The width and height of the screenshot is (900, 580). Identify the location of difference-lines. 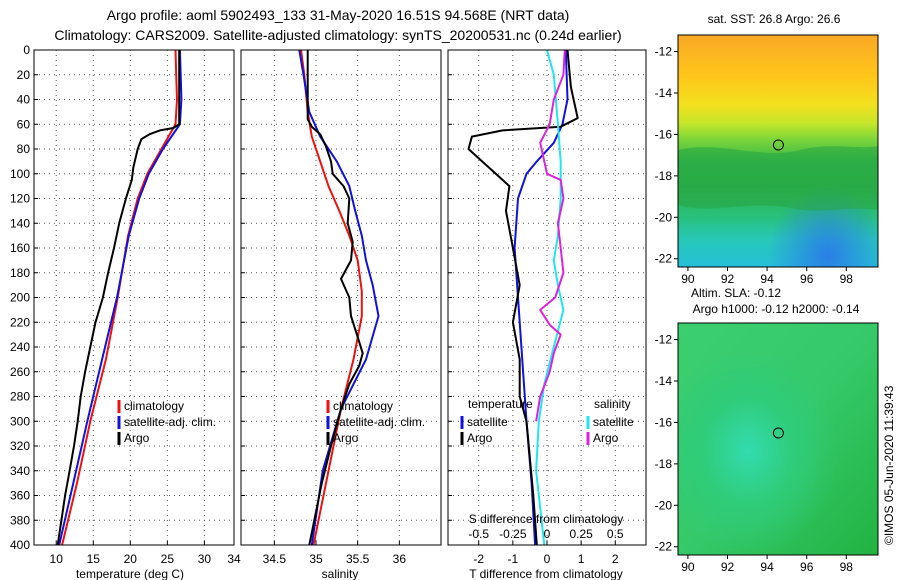
(523, 297).